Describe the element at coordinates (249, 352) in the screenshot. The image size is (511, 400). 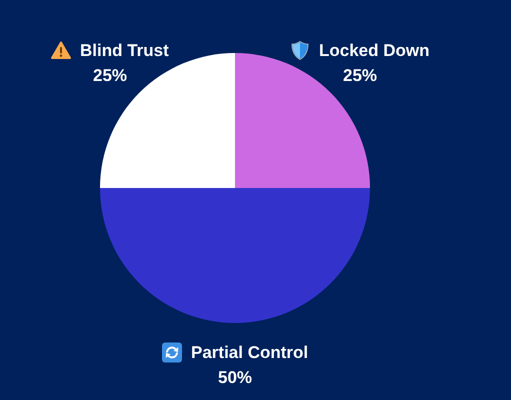
I see `slice-label: Partial Control` at that location.